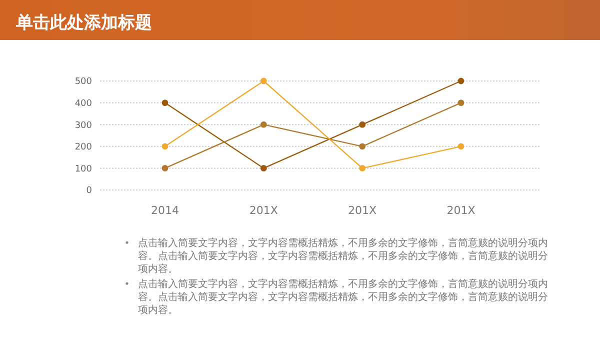 This screenshot has width=600, height=338. Describe the element at coordinates (165, 210) in the screenshot. I see `x-tick-label: 2014` at that location.